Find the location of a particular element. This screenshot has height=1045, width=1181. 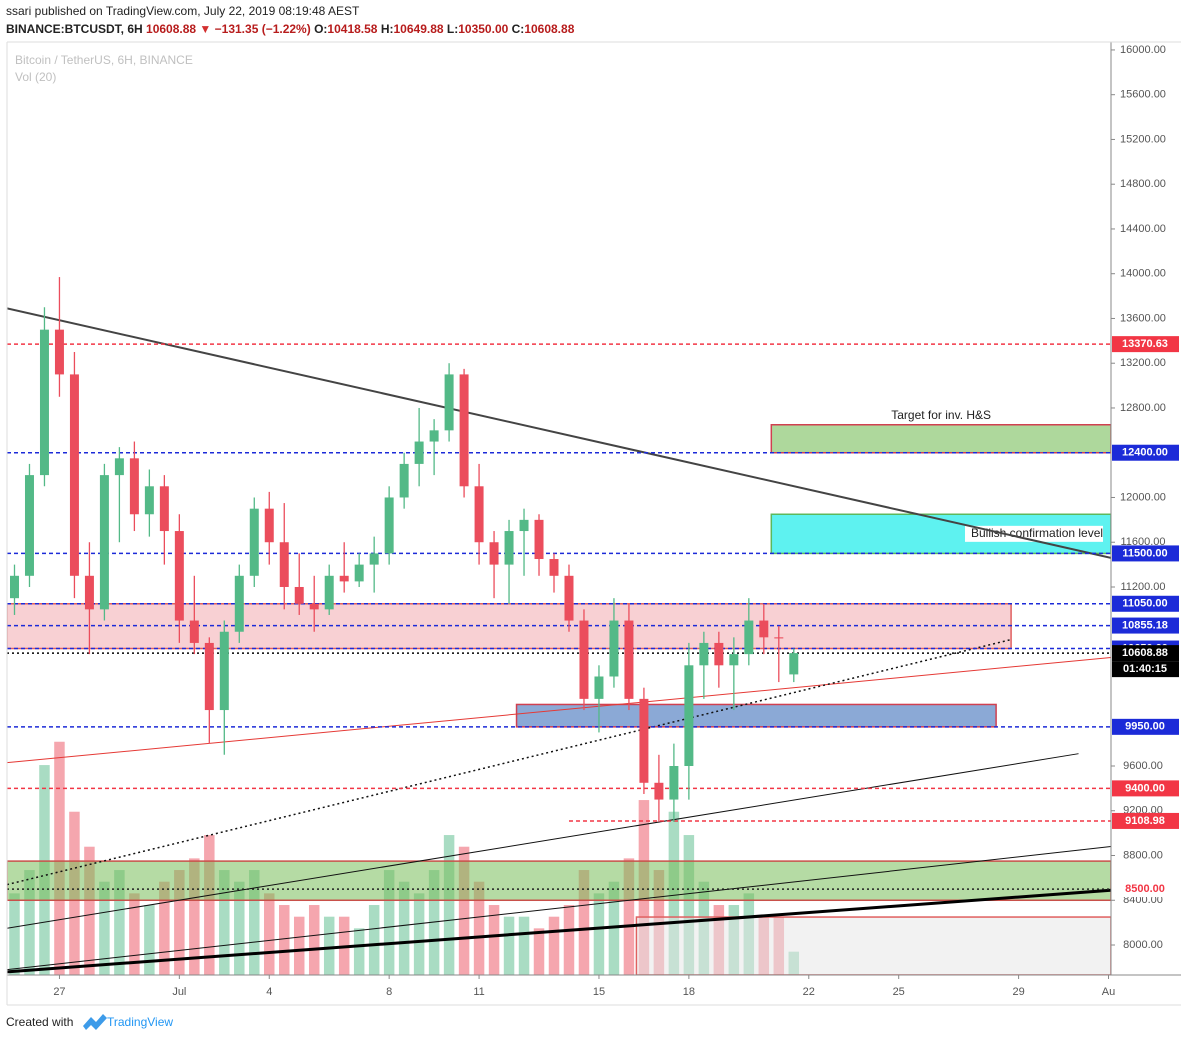

y-tick-label: 9600.00 is located at coordinates (1143, 766).